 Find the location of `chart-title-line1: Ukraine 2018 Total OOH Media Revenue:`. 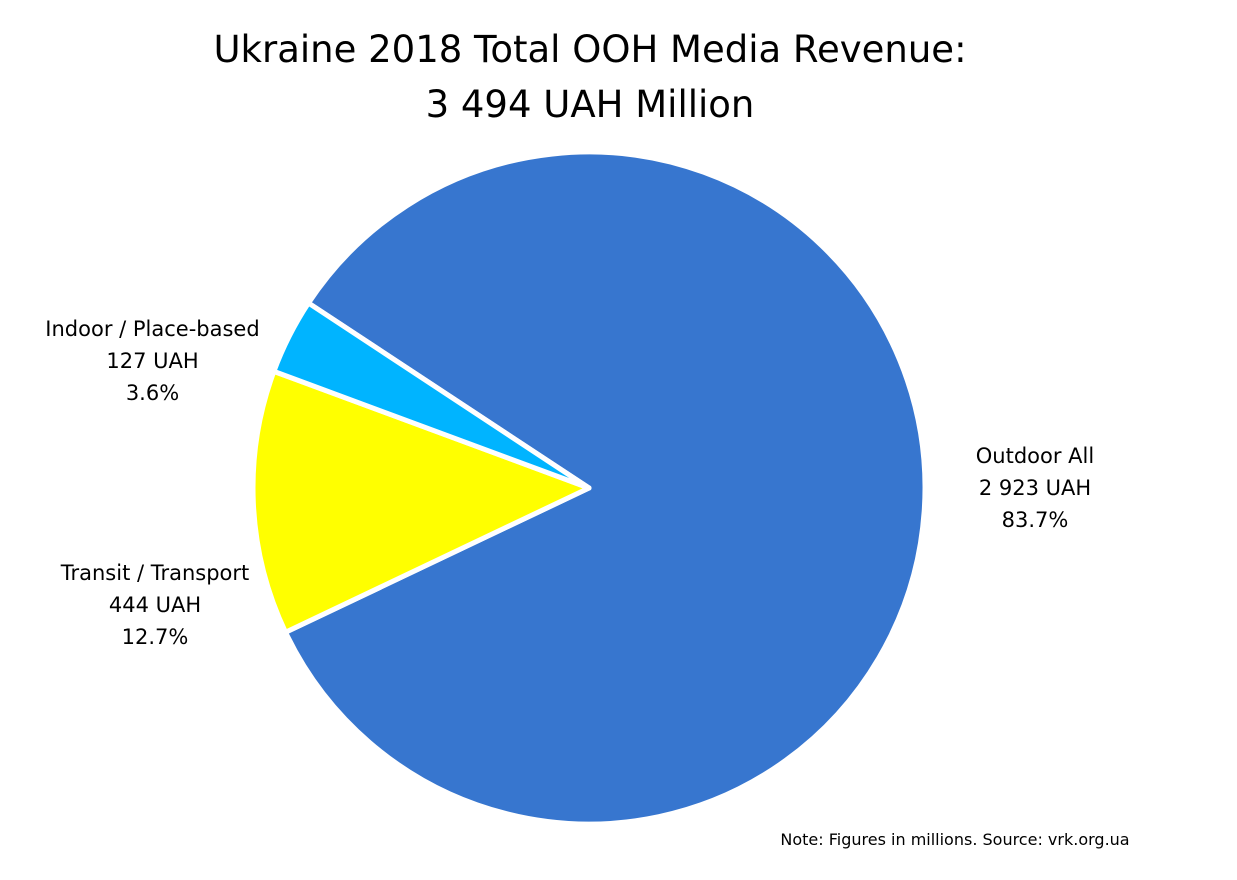

chart-title-line1: Ukraine 2018 Total OOH Media Revenue: is located at coordinates (590, 49).